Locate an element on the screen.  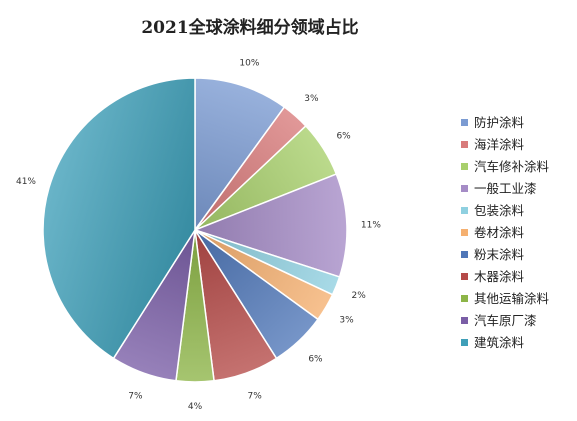
legend-label: 粉末涂料 is located at coordinates (499, 254).